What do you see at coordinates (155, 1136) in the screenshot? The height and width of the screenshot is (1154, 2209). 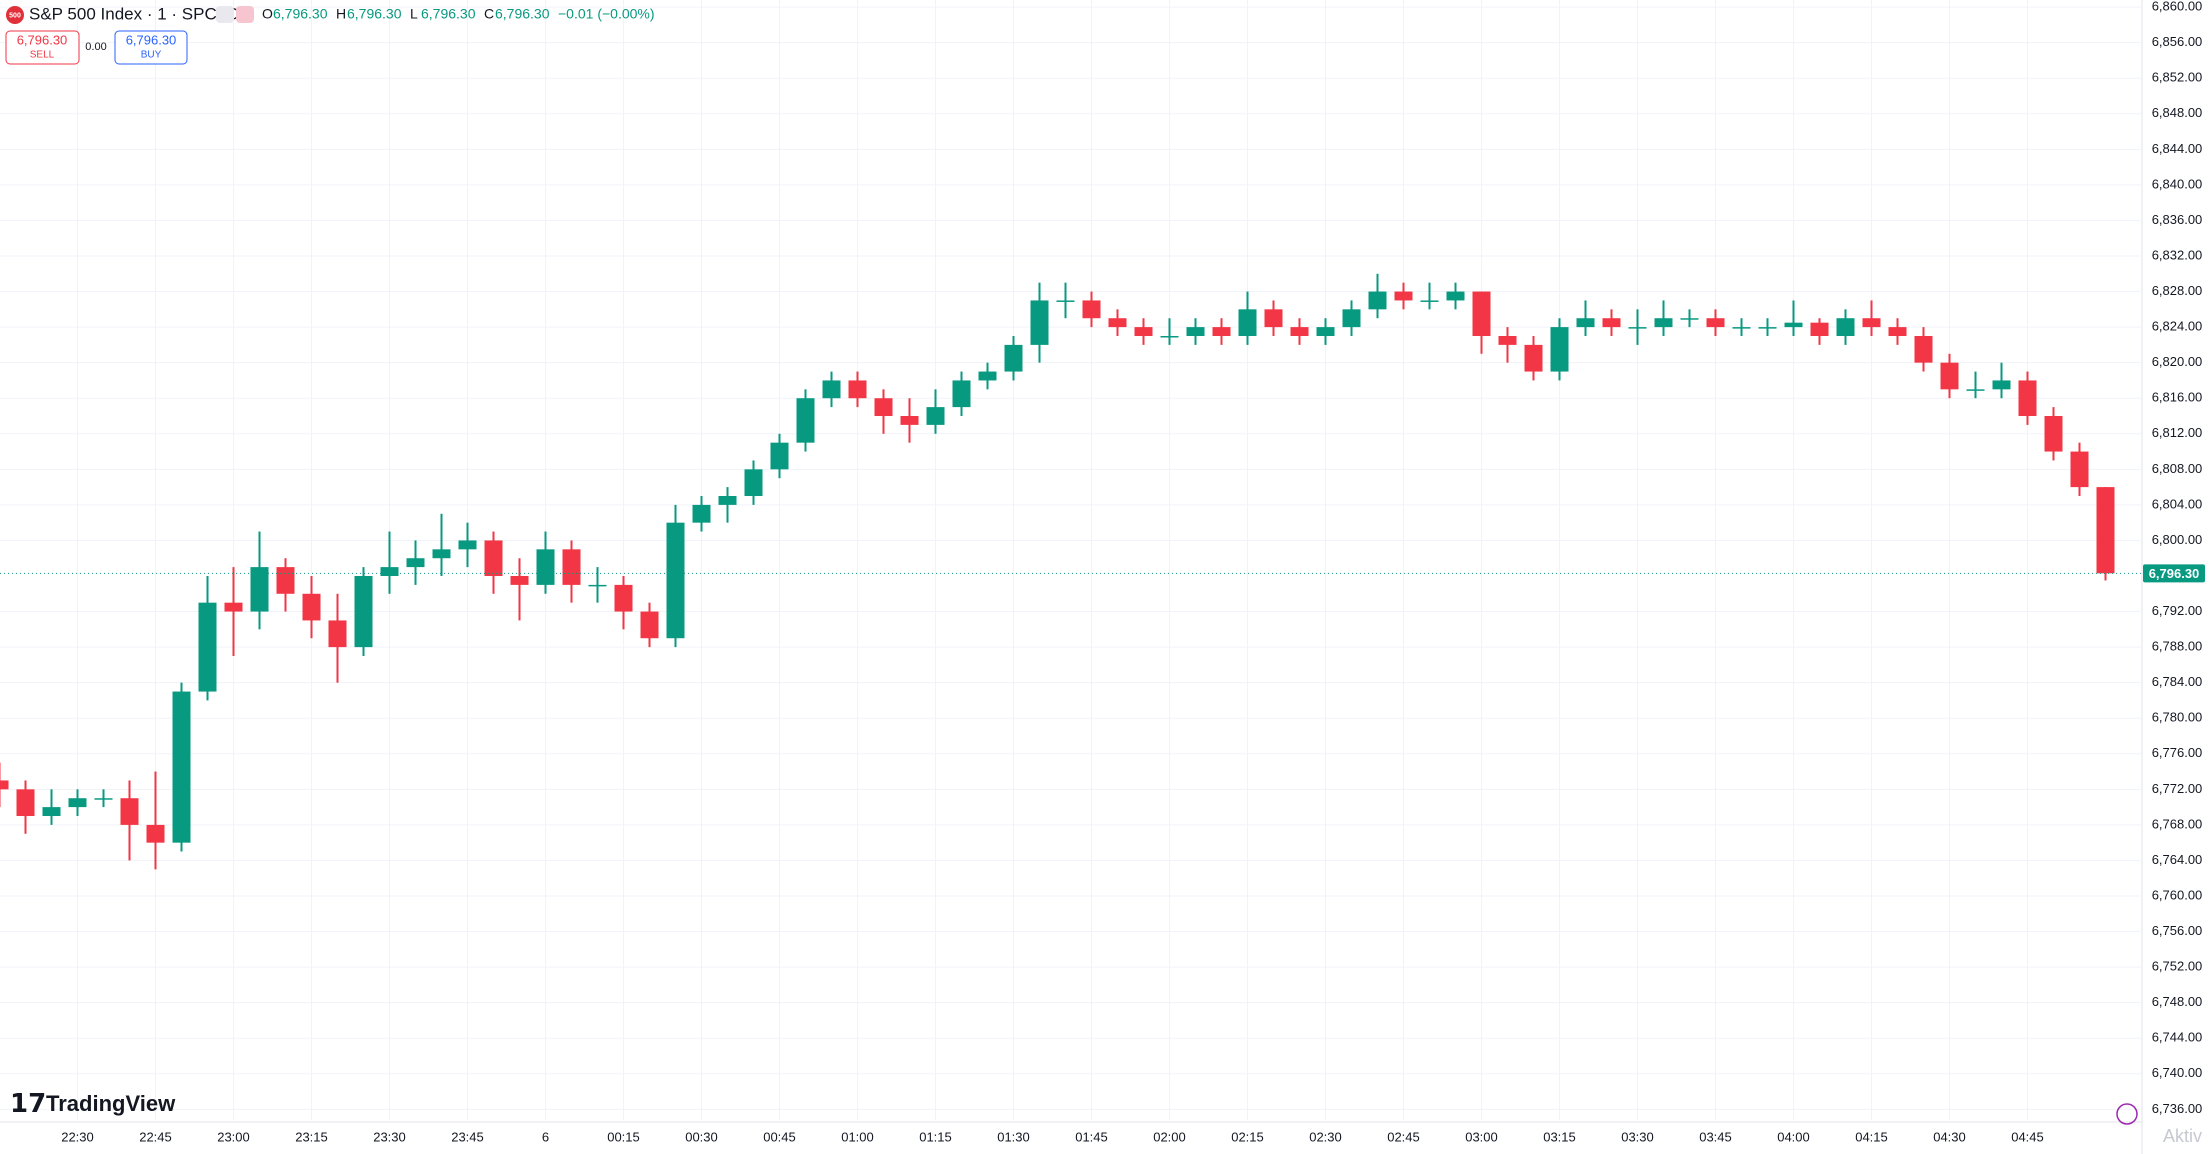 I see `x-tick-label: 22:45` at bounding box center [155, 1136].